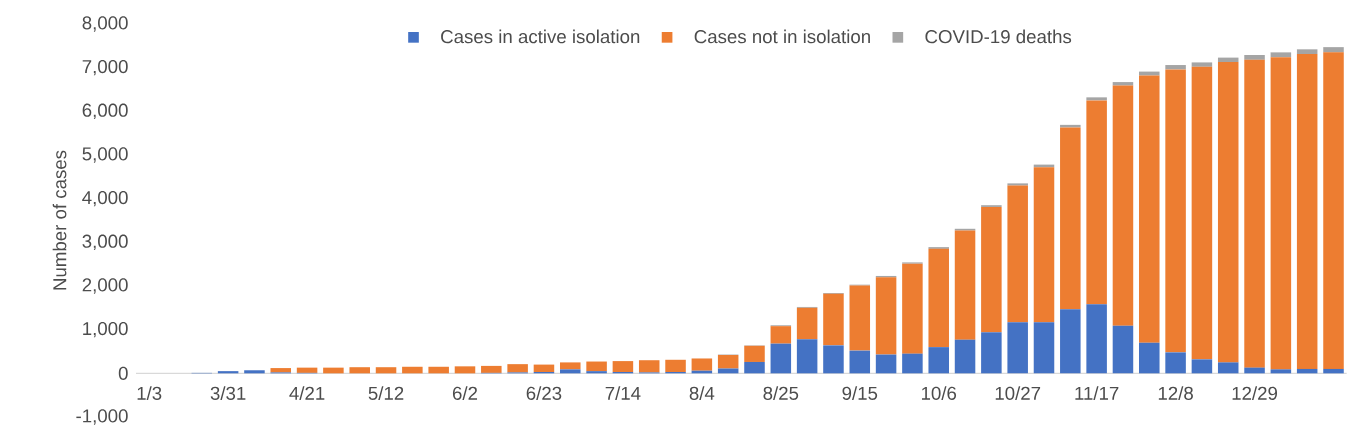  I want to click on y-tick-label: 2,000, so click(105, 286).